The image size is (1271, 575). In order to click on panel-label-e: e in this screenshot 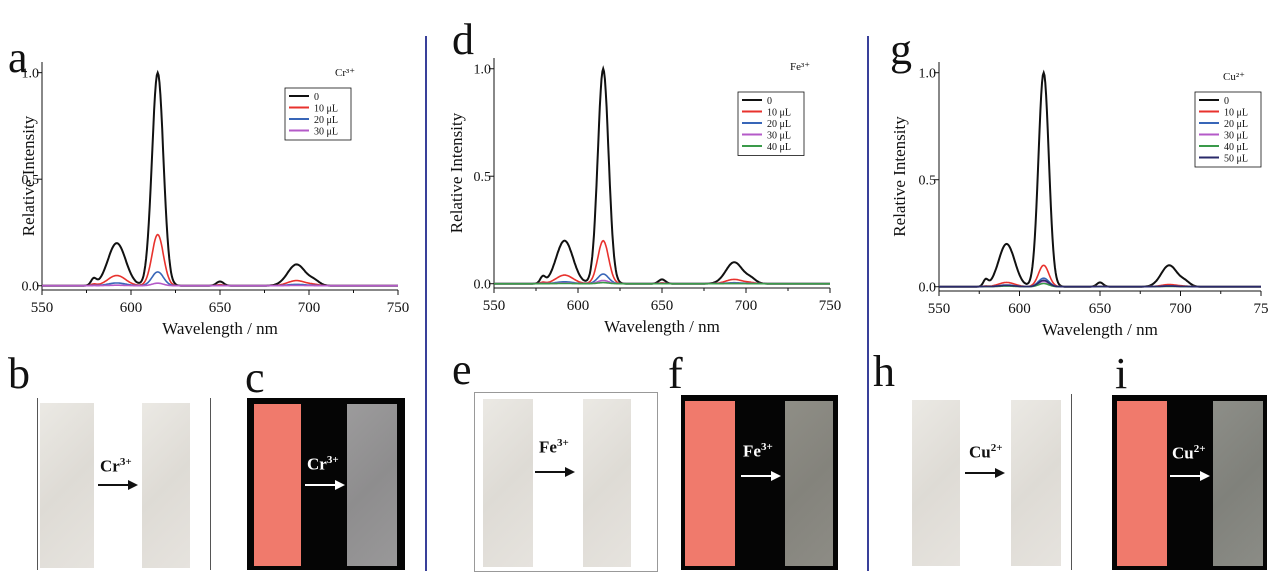, I will do `click(462, 369)`.